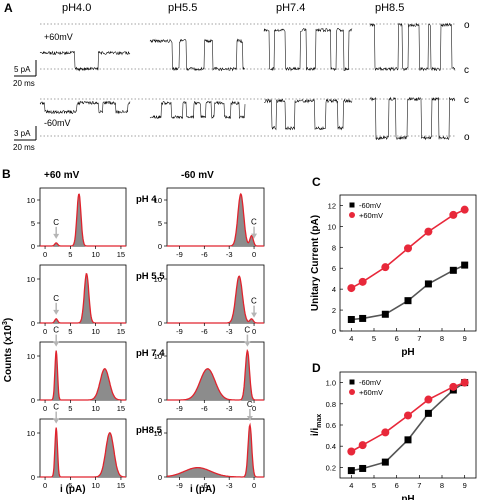  I want to click on row-label-ph: pH8.5, so click(149, 430).